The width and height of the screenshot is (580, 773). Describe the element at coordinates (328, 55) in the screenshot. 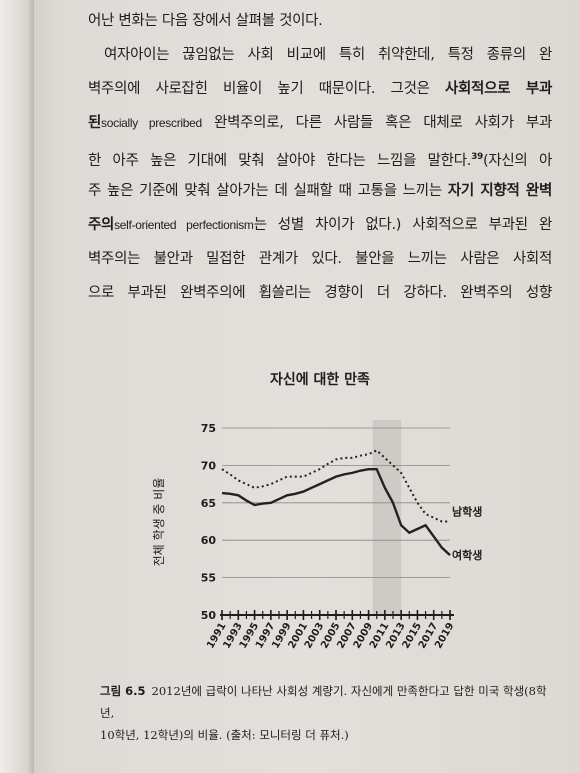

I see `text-span: 여자아이는 끊임없는 사회 비교에 특히 취약한데, 특정 종류의 완` at that location.